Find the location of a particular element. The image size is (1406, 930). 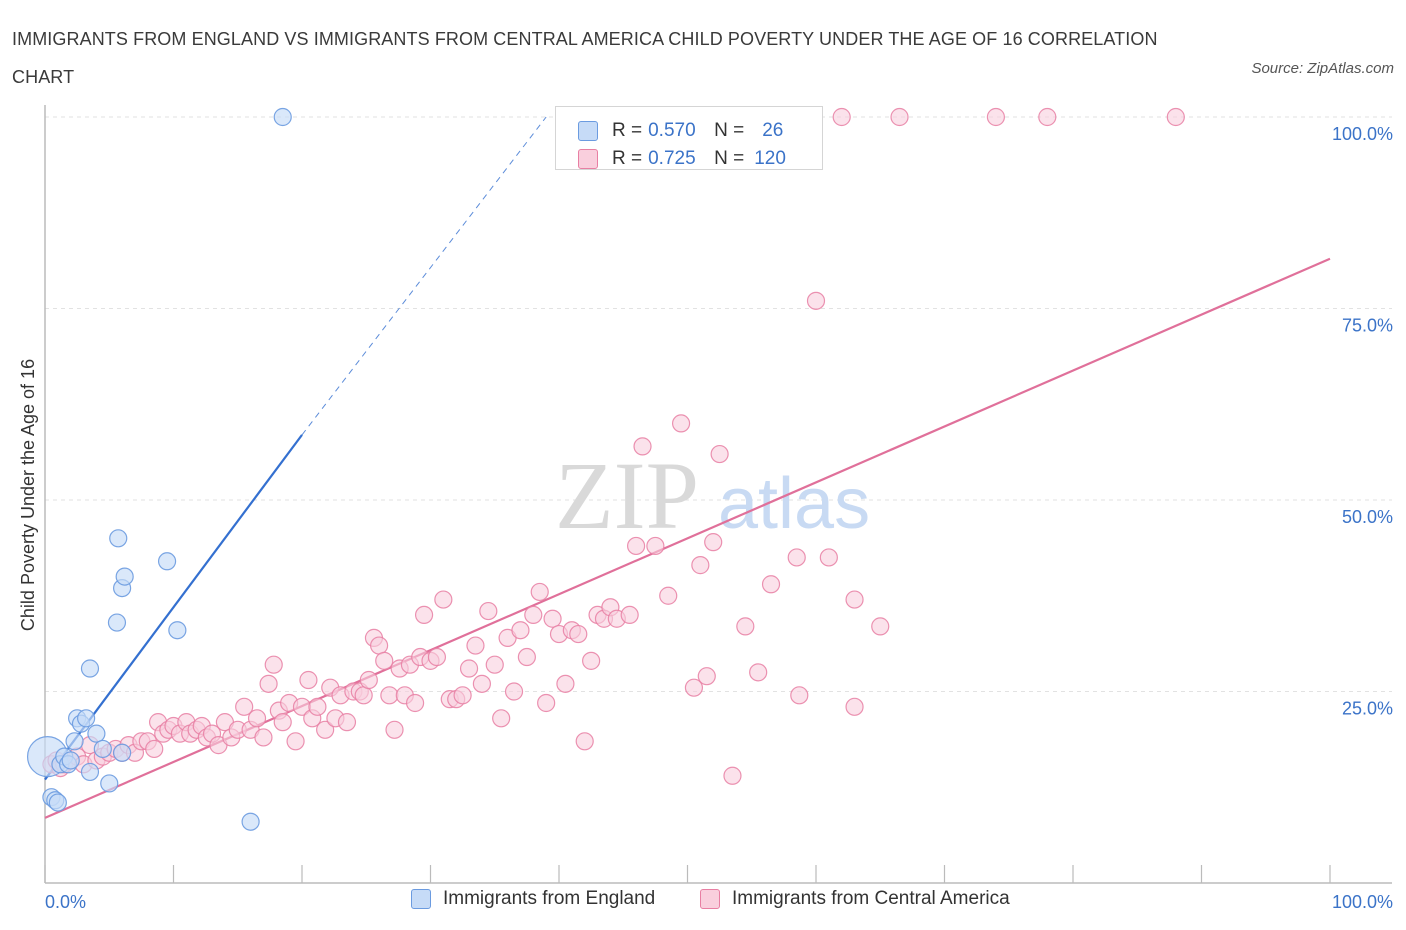

r-value: 0.725 is located at coordinates (672, 158).